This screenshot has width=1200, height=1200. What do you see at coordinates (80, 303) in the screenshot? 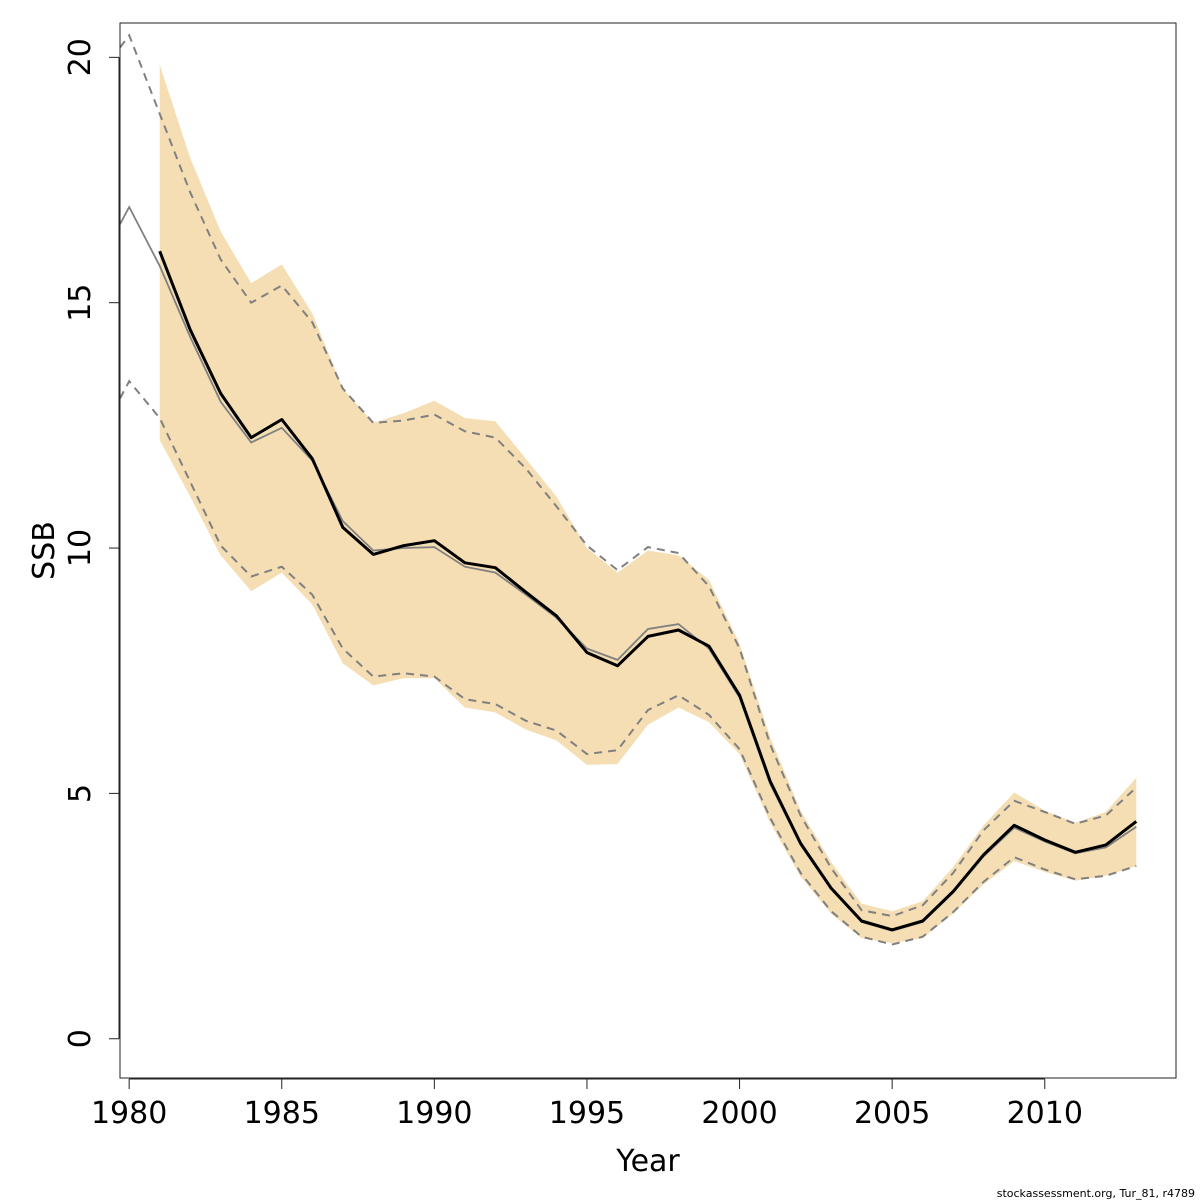
I see `y-tick-label: 15` at bounding box center [80, 303].